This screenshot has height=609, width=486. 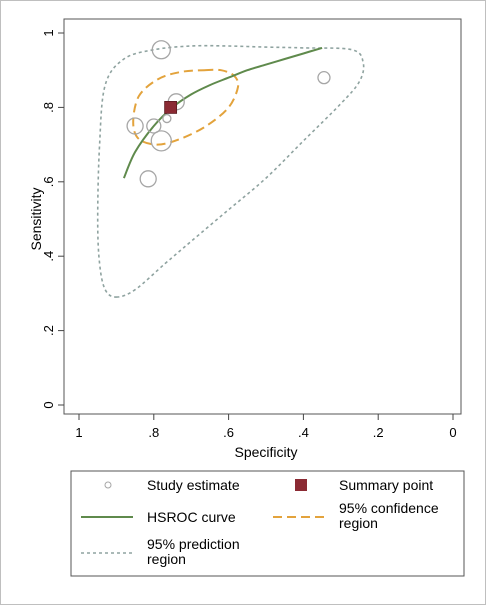 What do you see at coordinates (48, 404) in the screenshot?
I see `y-tick-label: 0` at bounding box center [48, 404].